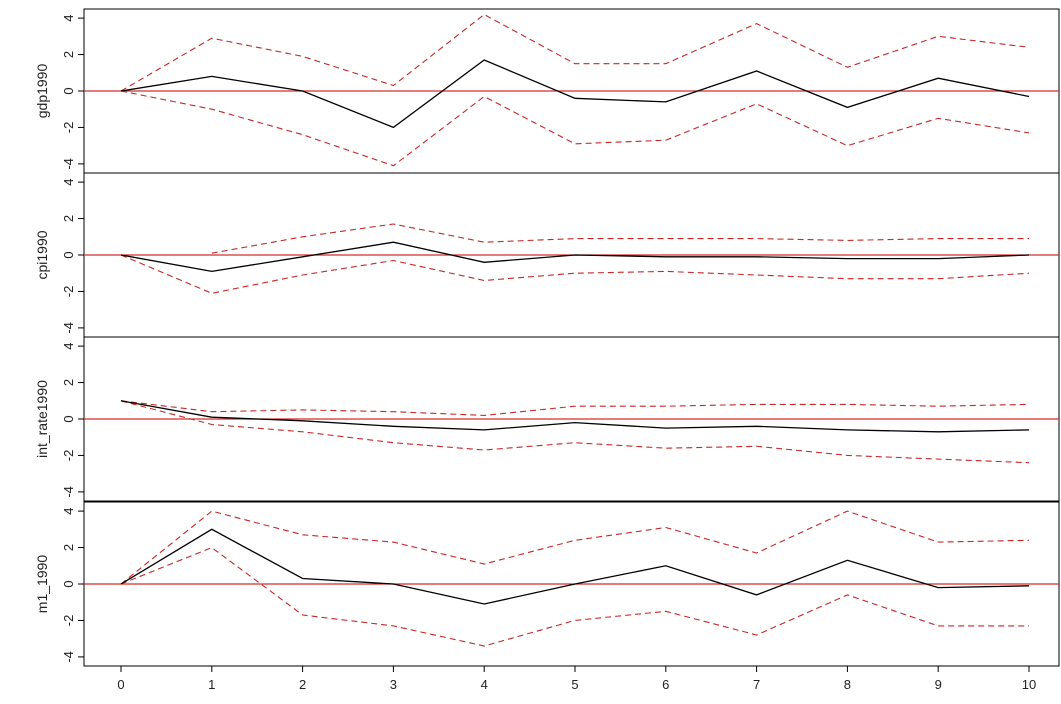  I want to click on panel-ylabel: int_rate1990, so click(42, 419).